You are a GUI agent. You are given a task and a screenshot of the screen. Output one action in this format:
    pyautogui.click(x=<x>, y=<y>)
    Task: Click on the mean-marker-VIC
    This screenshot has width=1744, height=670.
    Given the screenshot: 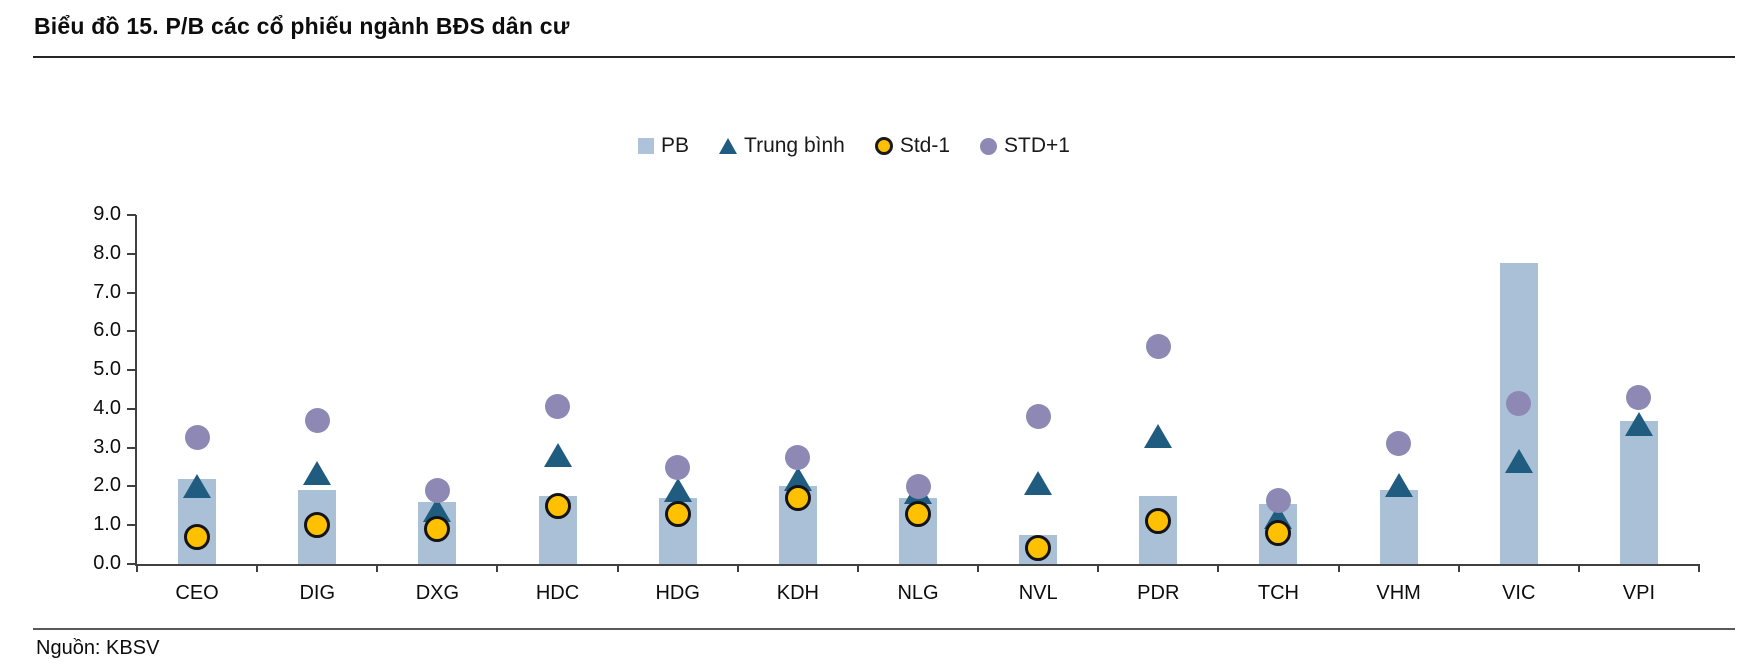 What is the action you would take?
    pyautogui.click(x=1518, y=461)
    